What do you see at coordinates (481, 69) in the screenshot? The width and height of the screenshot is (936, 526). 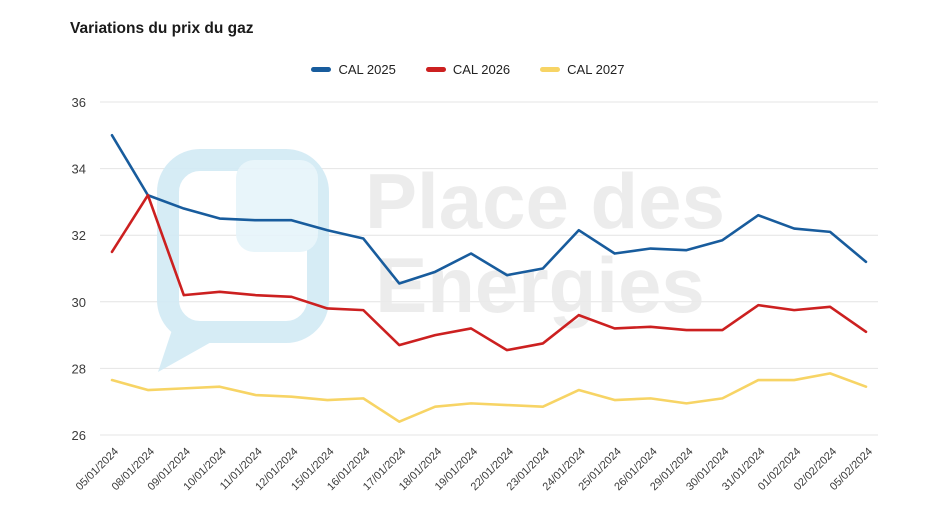 I see `legend-label-cal-2026: CAL 2026` at bounding box center [481, 69].